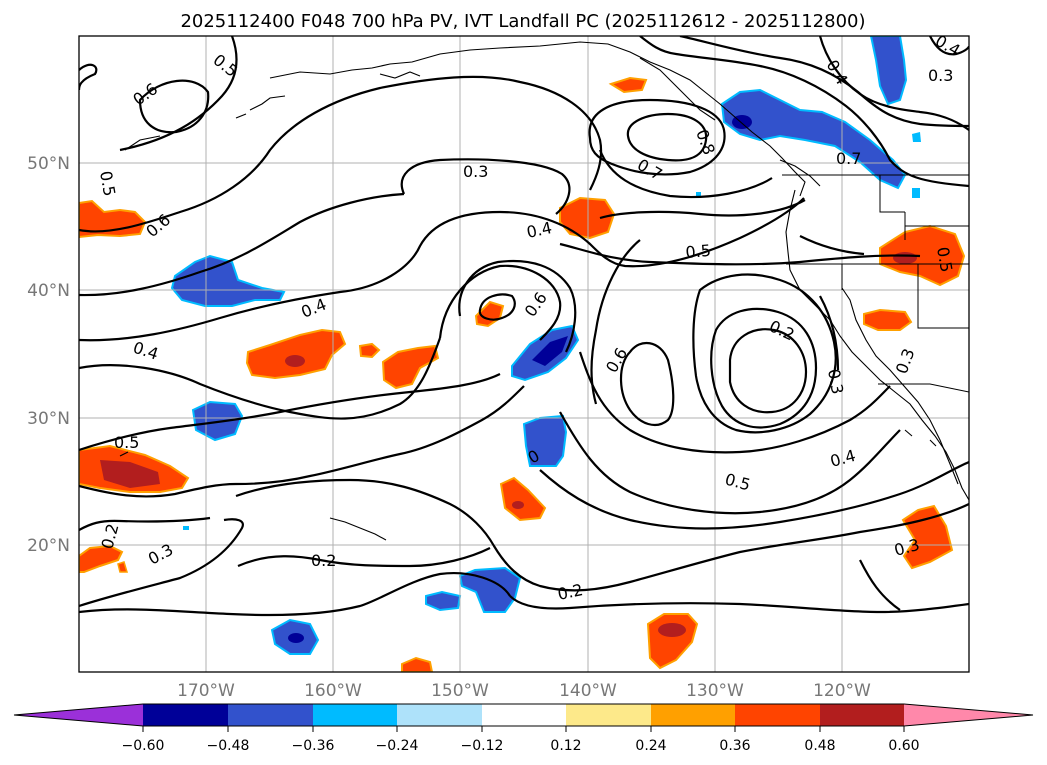 The height and width of the screenshot is (765, 1047). I want to click on political-borders, so click(875, 283).